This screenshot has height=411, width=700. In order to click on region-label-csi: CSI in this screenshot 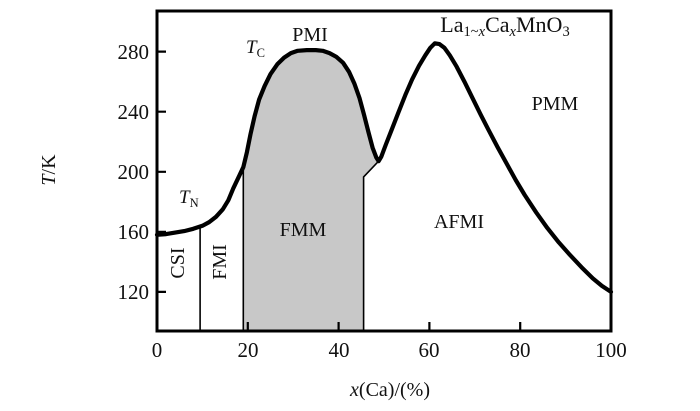, I will do `click(178, 263)`.